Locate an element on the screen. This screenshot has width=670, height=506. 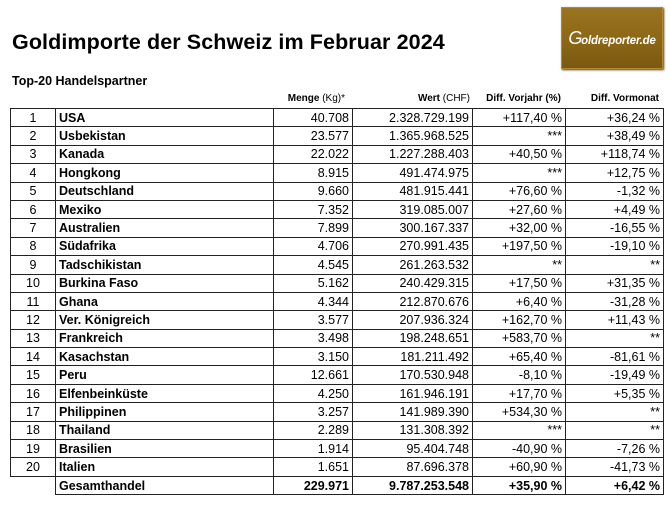
menge-cell: 3.498 is located at coordinates (313, 338).